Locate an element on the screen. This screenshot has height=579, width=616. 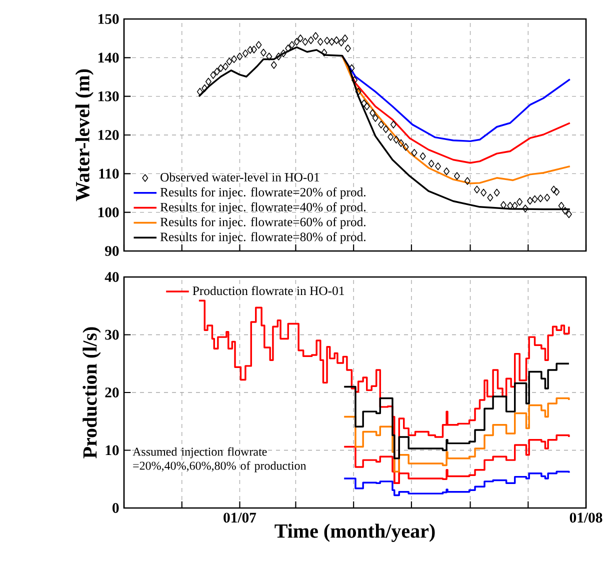
y-tick-label: 140 is located at coordinates (108, 57).